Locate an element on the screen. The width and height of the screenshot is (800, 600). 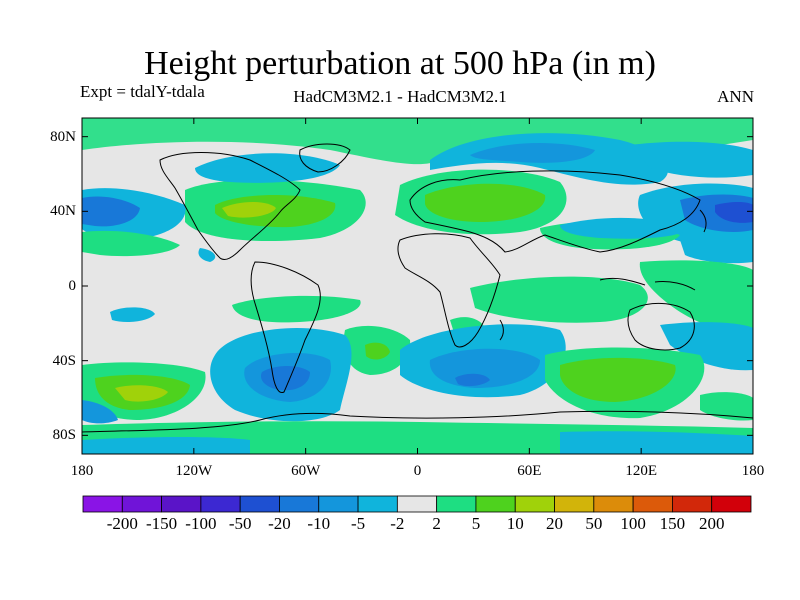
contour-positive-sepacific is located at coordinates (296, 309).